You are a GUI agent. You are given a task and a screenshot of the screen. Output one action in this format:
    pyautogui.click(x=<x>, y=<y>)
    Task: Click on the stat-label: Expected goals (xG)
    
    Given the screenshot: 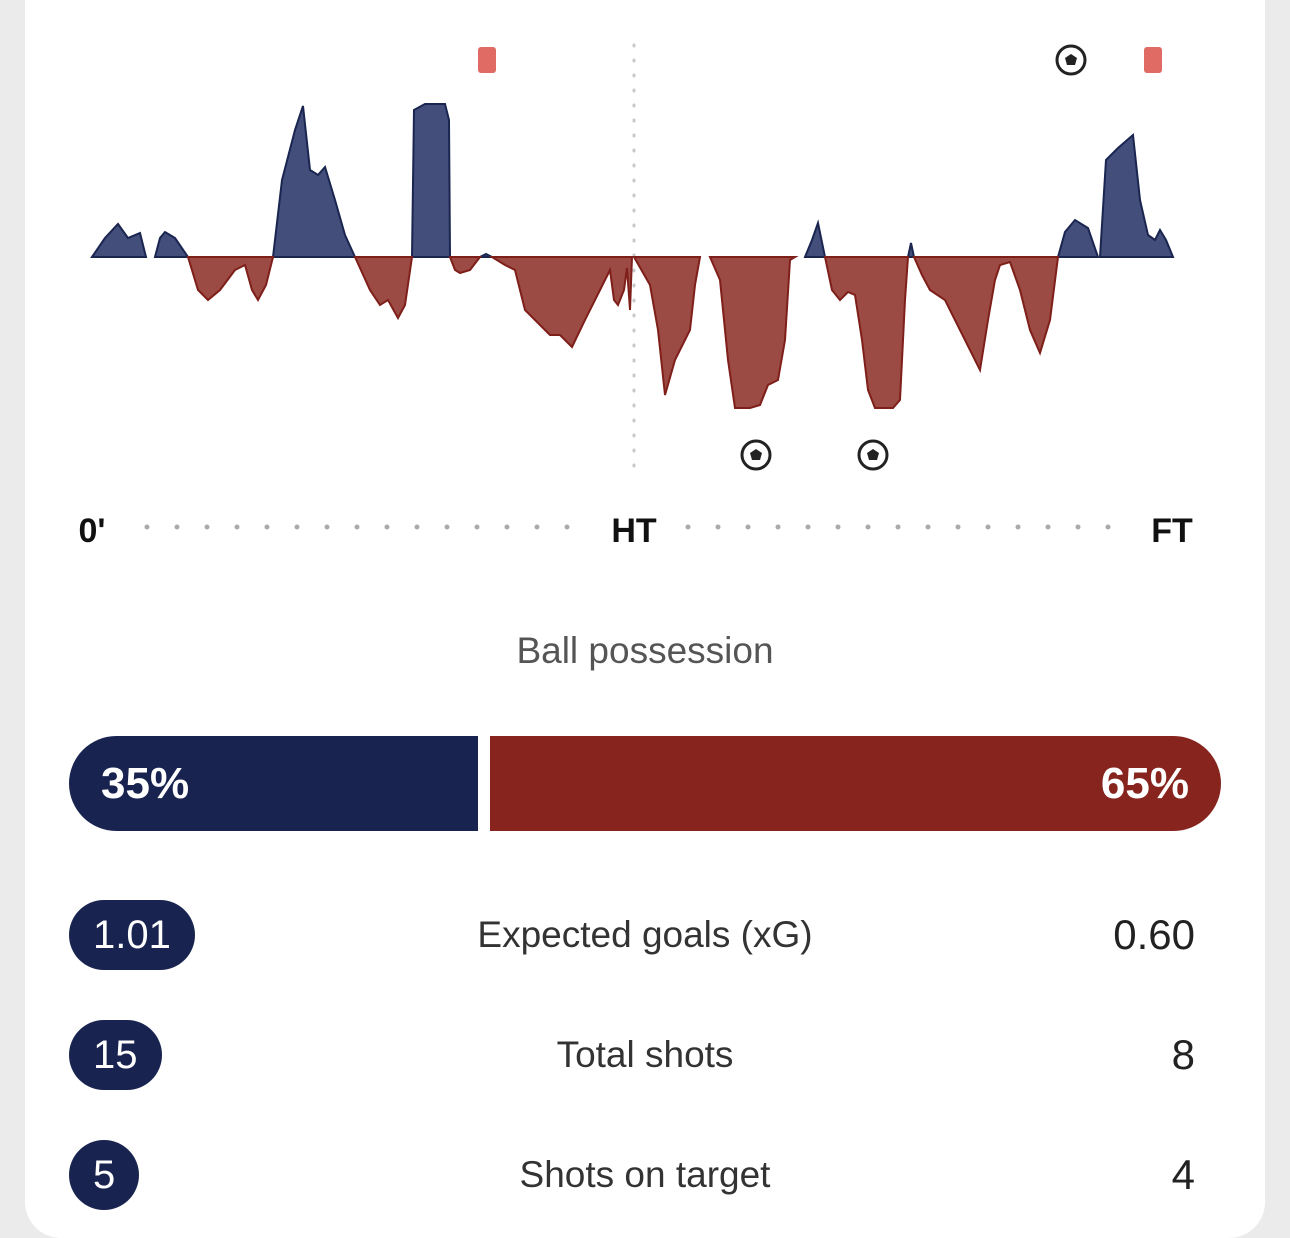 What is the action you would take?
    pyautogui.click(x=645, y=934)
    